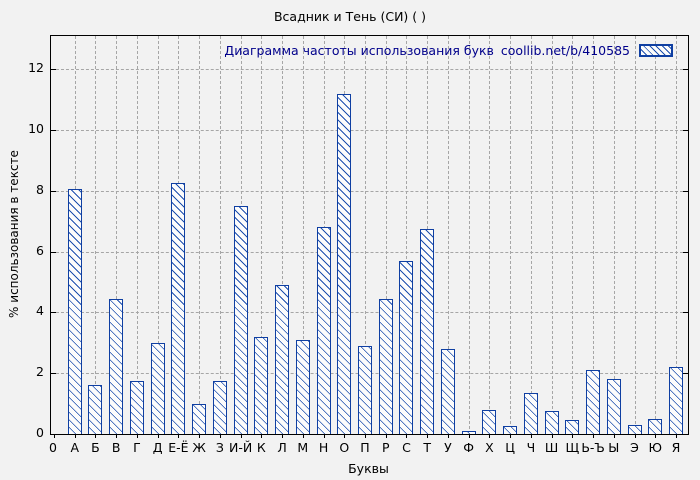 The image size is (700, 480). I want to click on bar-Я, so click(676, 400).